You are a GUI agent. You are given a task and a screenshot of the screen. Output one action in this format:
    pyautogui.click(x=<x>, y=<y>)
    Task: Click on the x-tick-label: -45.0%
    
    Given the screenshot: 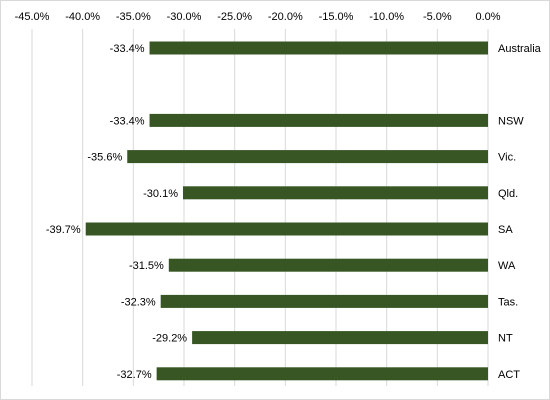 What is the action you would take?
    pyautogui.click(x=32, y=17)
    